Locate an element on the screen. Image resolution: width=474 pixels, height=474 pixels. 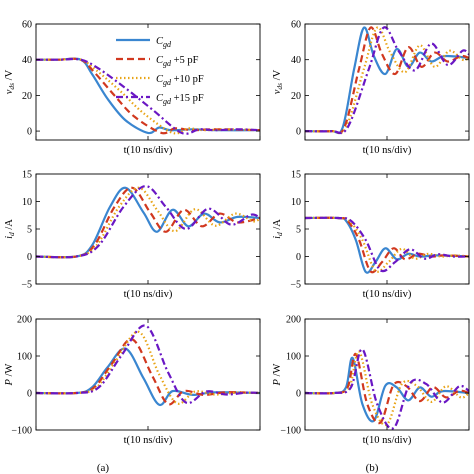
plot-frame-a3 is located at coordinates (148, 374).